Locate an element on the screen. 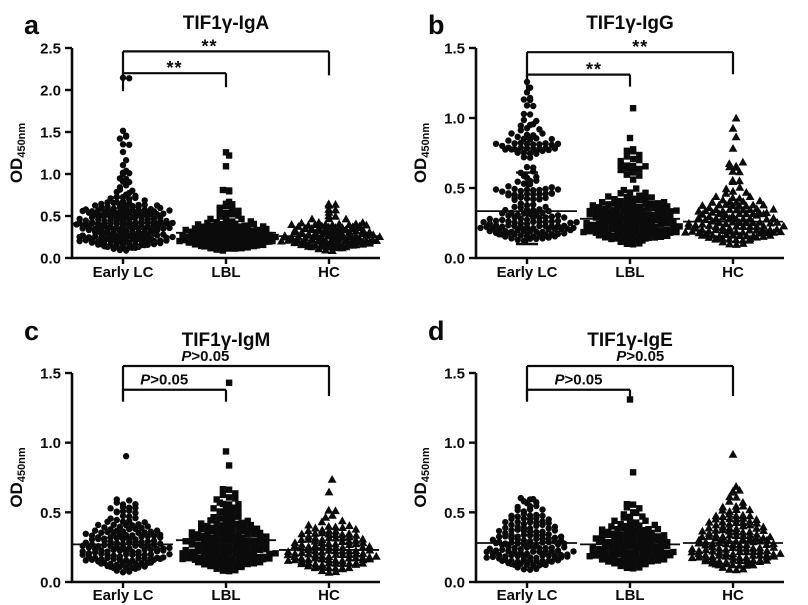  significance-label: ** is located at coordinates (640, 47).